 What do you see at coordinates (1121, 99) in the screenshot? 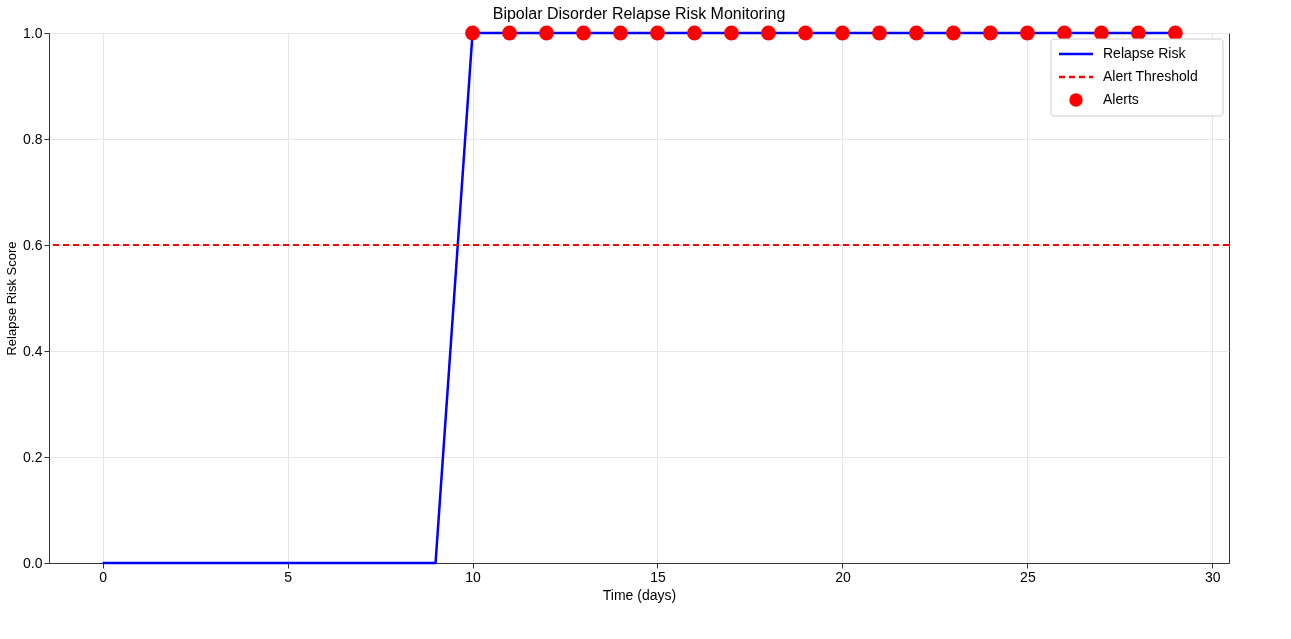
I see `legend-label: Alerts` at bounding box center [1121, 99].